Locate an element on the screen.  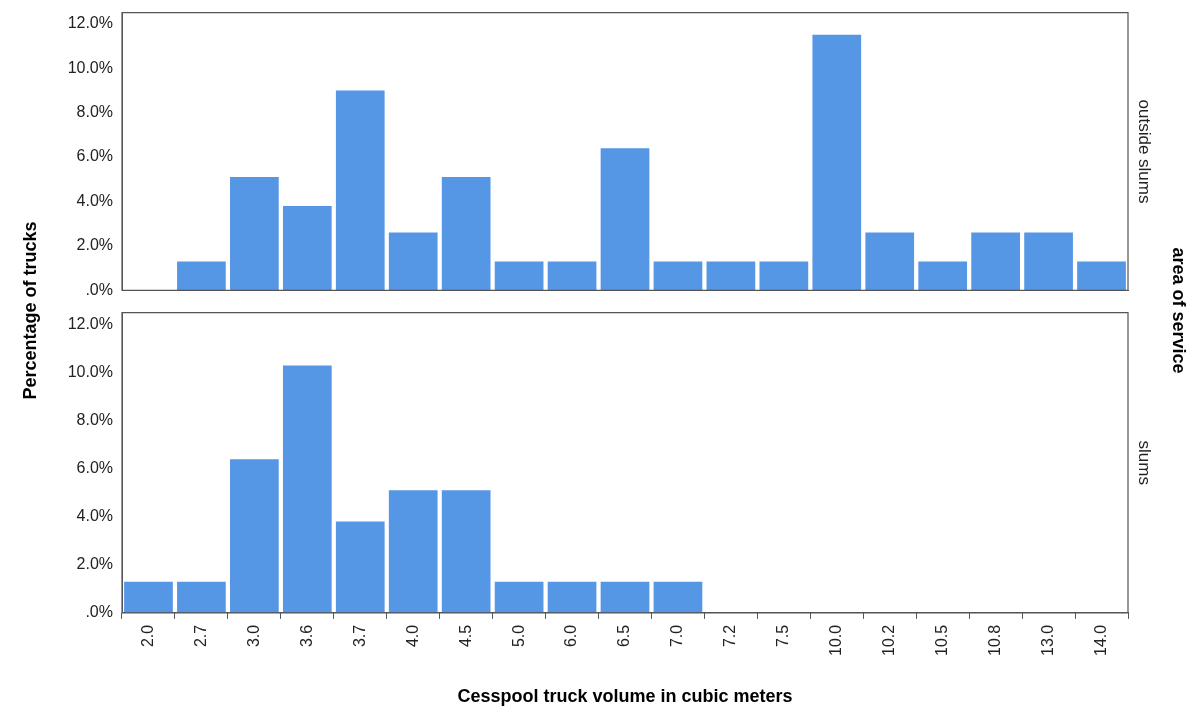
y2-axis-title: area of service is located at coordinates (1178, 311).